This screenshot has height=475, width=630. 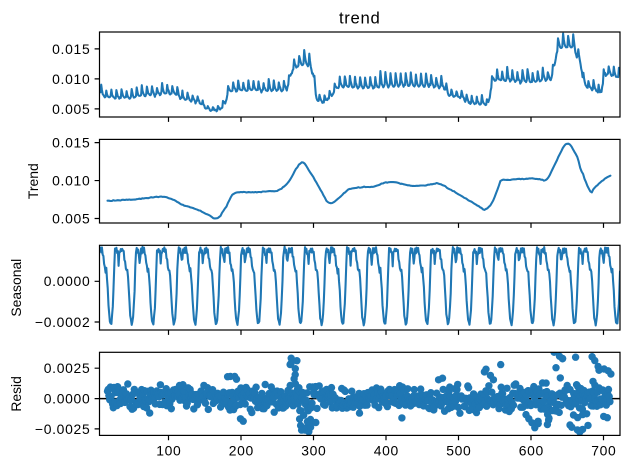 I want to click on svg-text: −0.0002, so click(x=63, y=322).